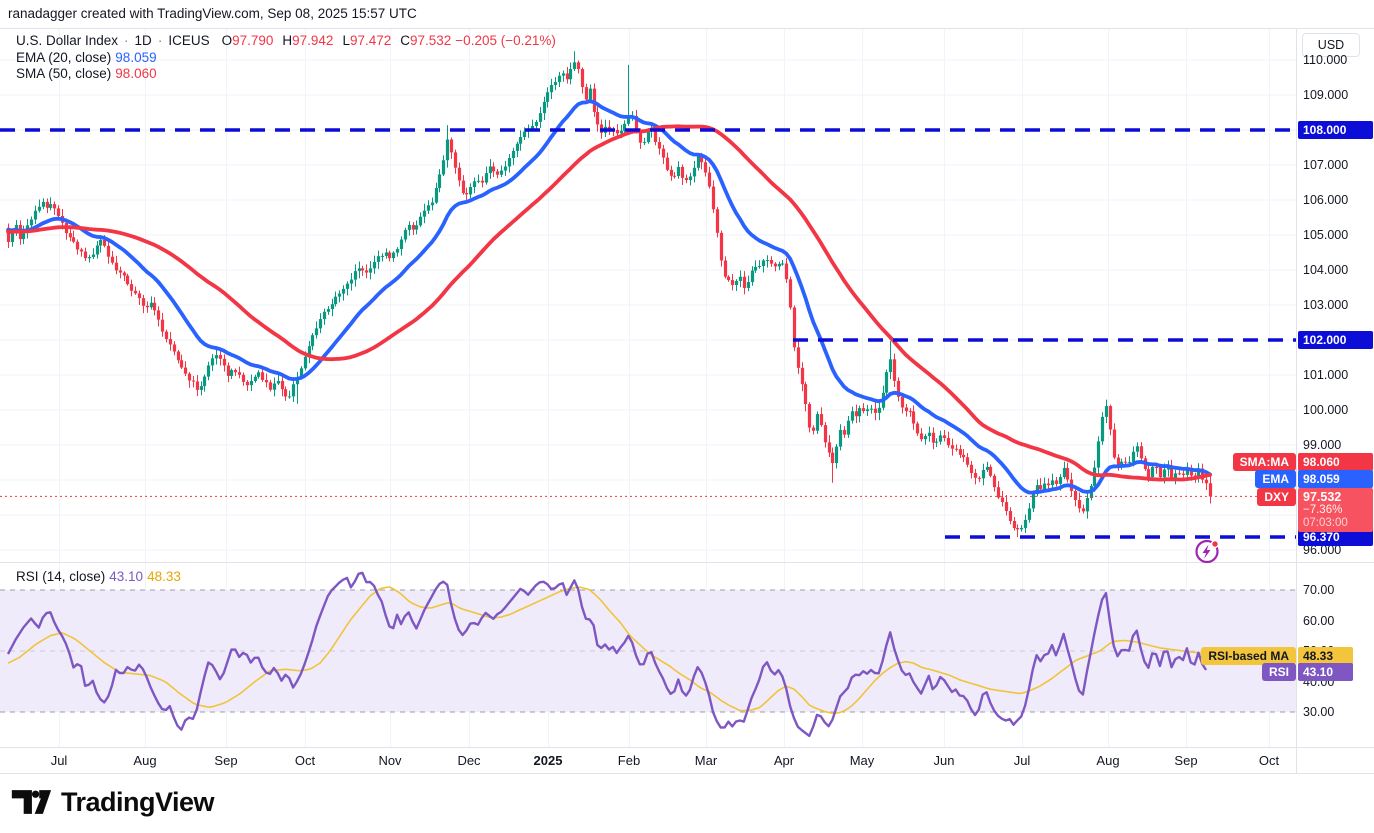  What do you see at coordinates (164, 576) in the screenshot?
I see `rsi-ma-value: 48.33` at bounding box center [164, 576].